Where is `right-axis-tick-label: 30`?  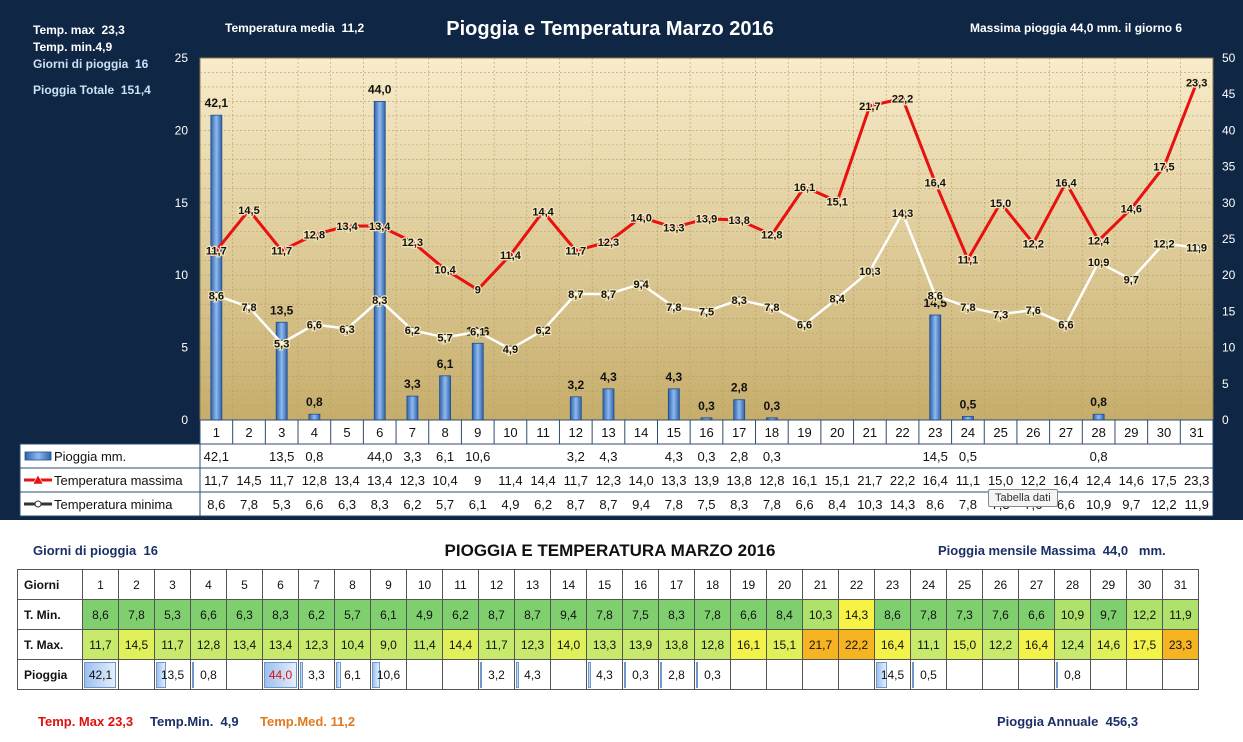
right-axis-tick-label: 30 is located at coordinates (1229, 203).